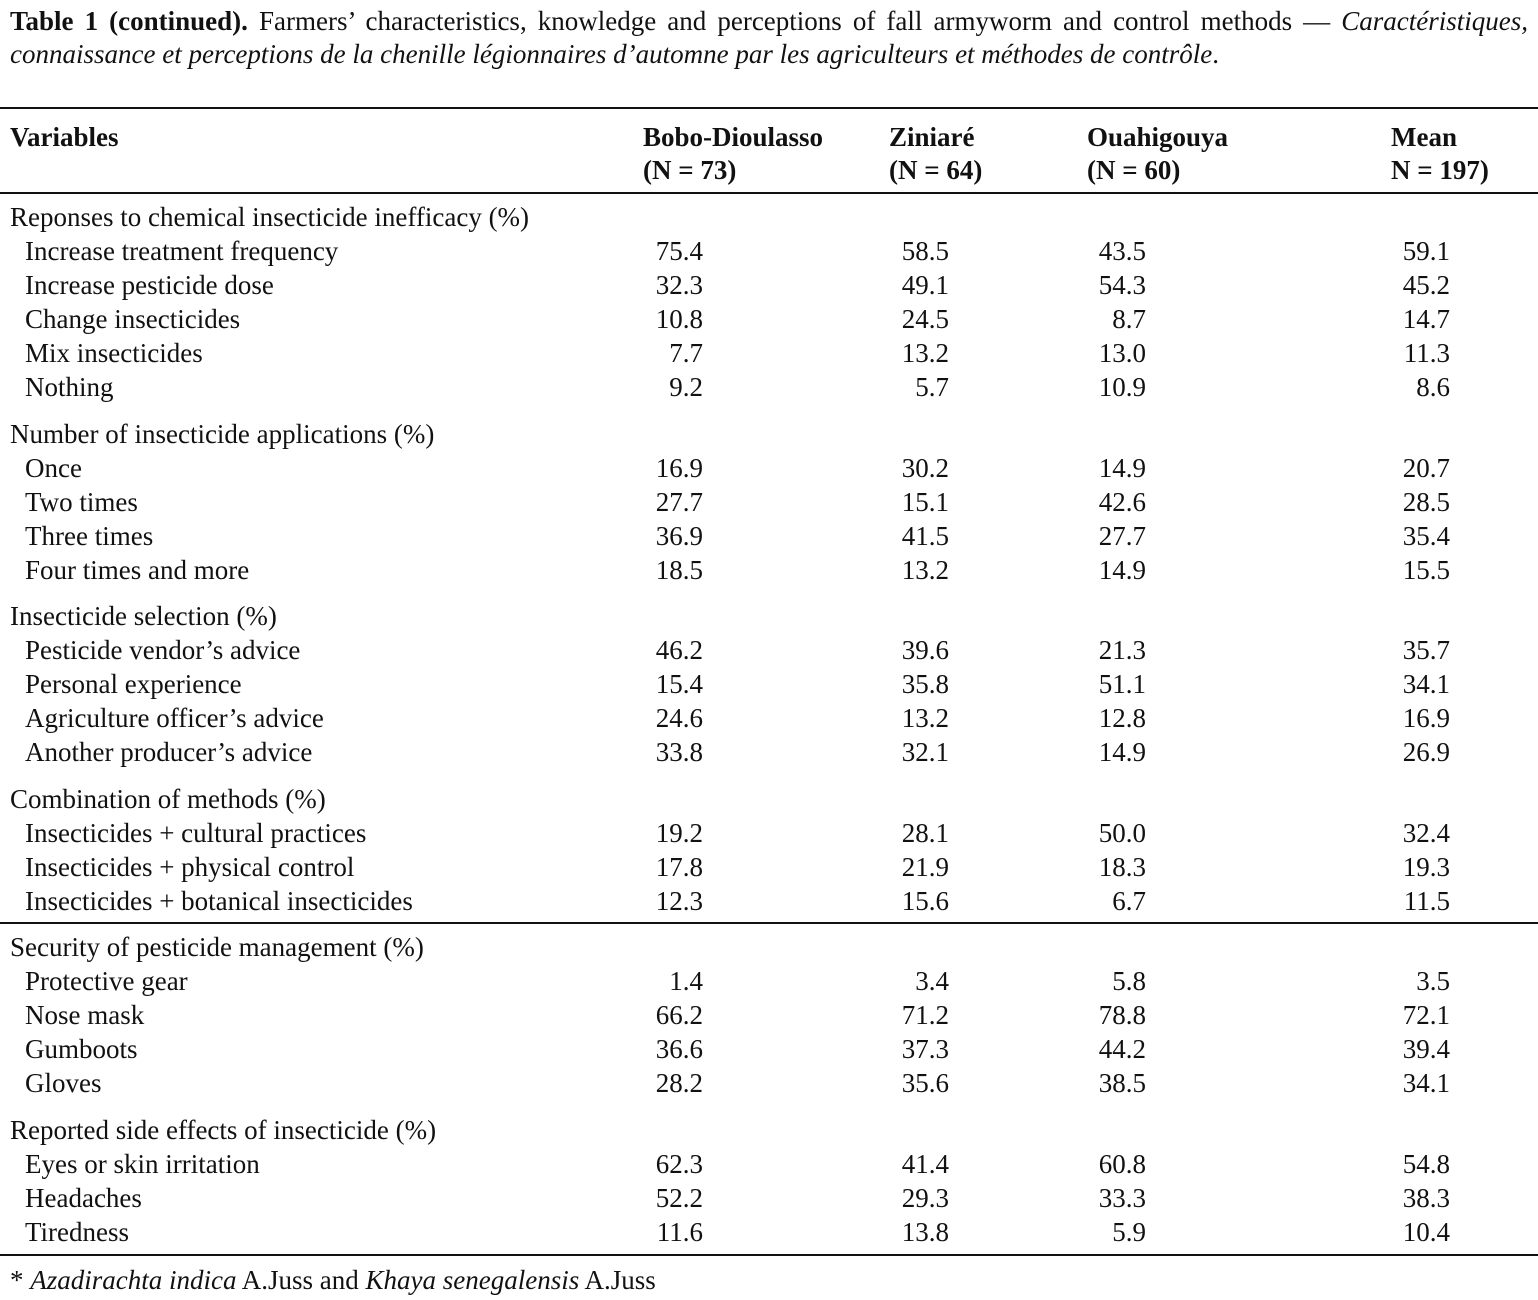  Describe the element at coordinates (1158, 137) in the screenshot. I see `header-ouahigouya: Ouahigouya` at that location.